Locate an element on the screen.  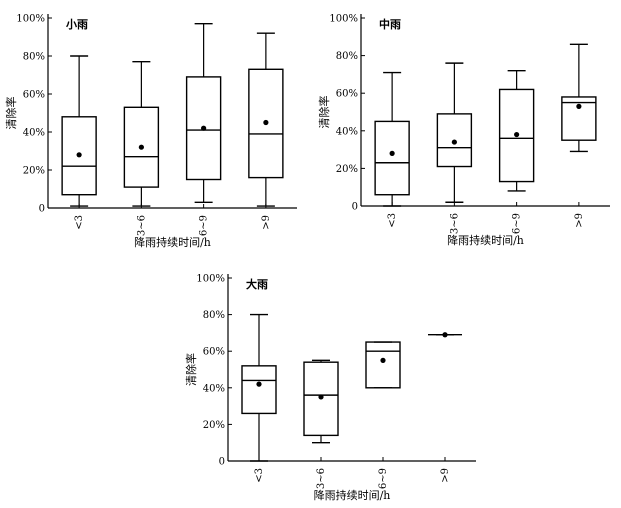
panel-title: 中雨 is located at coordinates (390, 24).